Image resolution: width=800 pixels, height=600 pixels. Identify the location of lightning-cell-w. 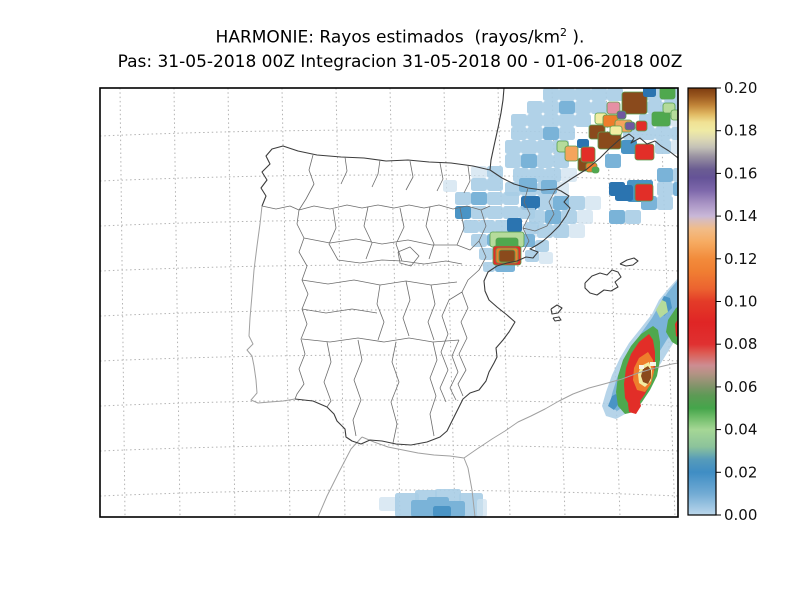
(653, 364).